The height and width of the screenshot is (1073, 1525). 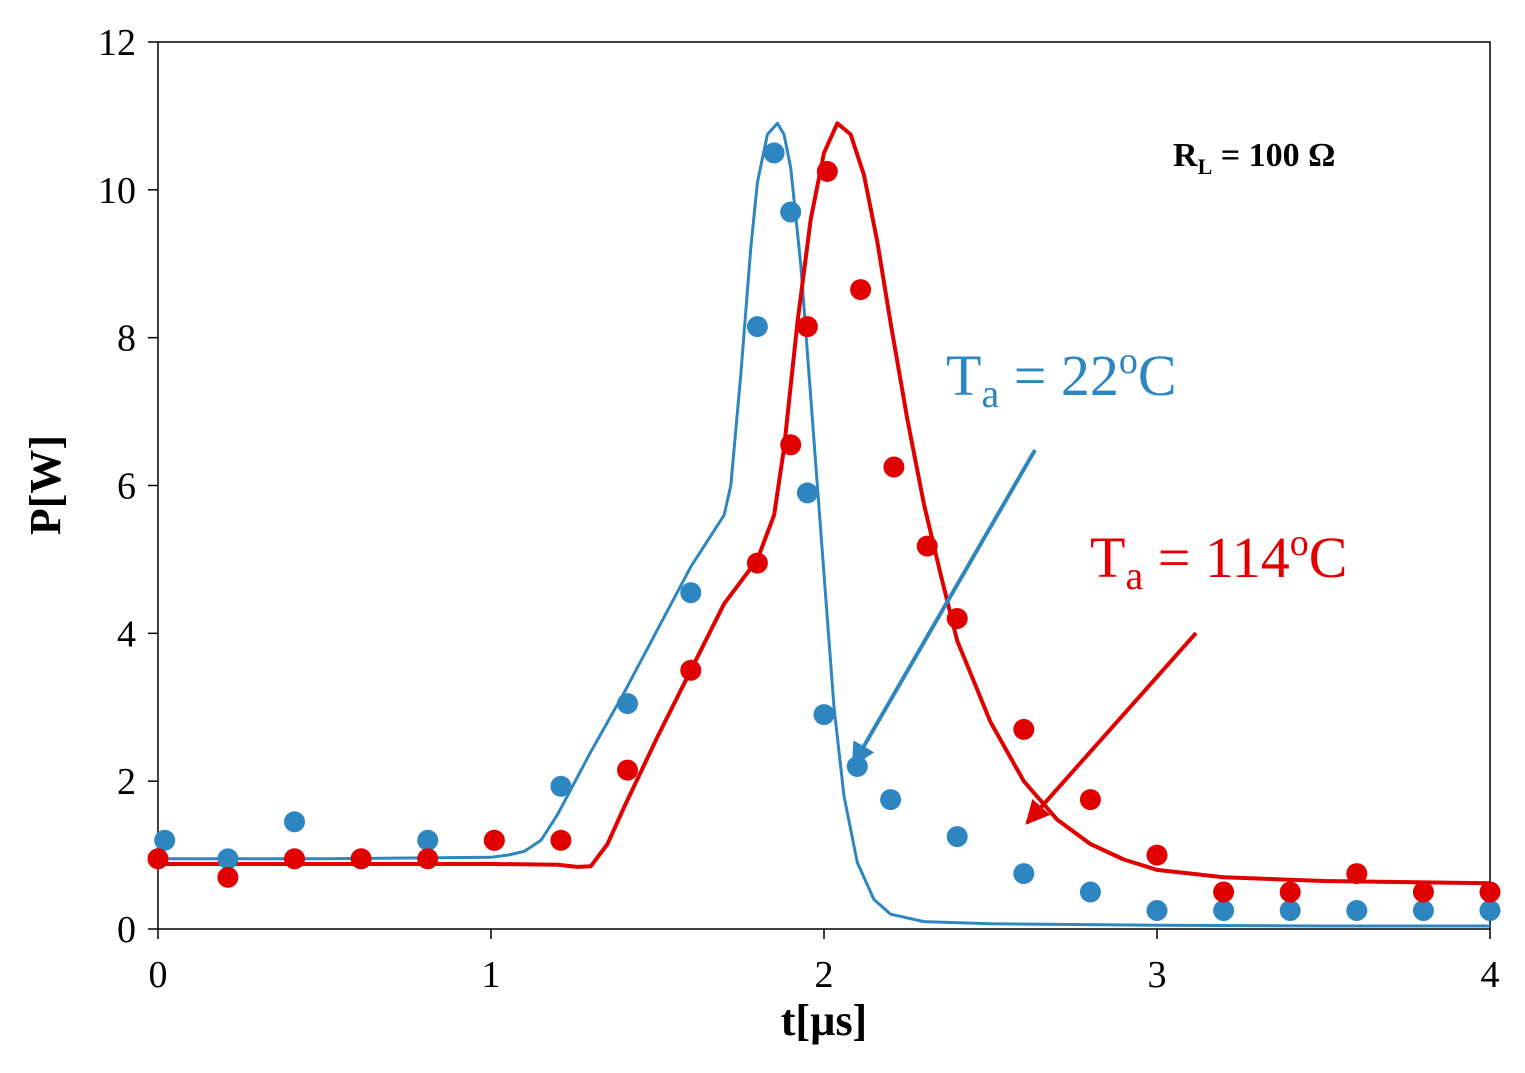 What do you see at coordinates (491, 975) in the screenshot?
I see `x-tick-label: 1` at bounding box center [491, 975].